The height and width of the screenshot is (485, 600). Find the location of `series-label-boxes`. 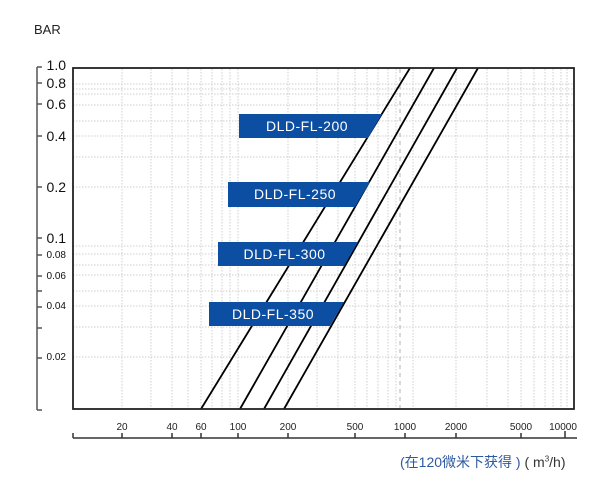

series-label-boxes is located at coordinates (295, 220).